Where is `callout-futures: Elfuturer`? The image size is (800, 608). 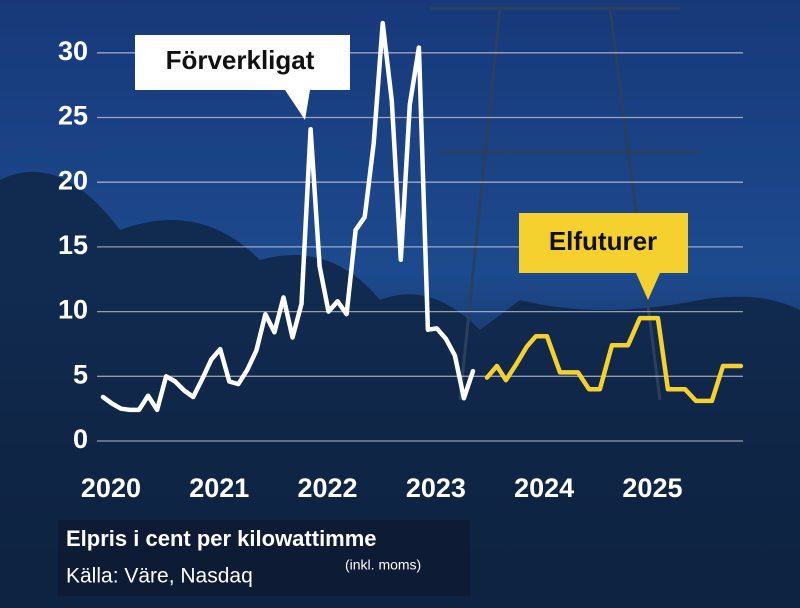
callout-futures: Elfuturer is located at coordinates (603, 256).